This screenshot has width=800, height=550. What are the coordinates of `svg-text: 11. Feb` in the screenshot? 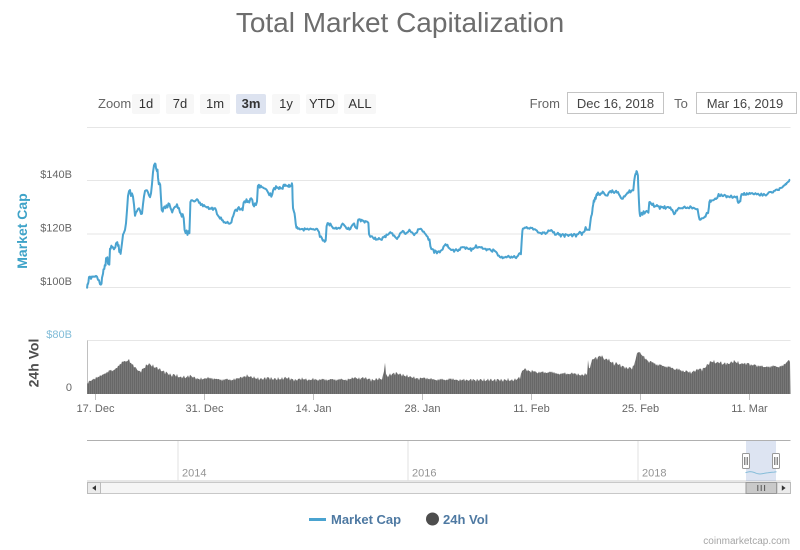 It's located at (531, 409).